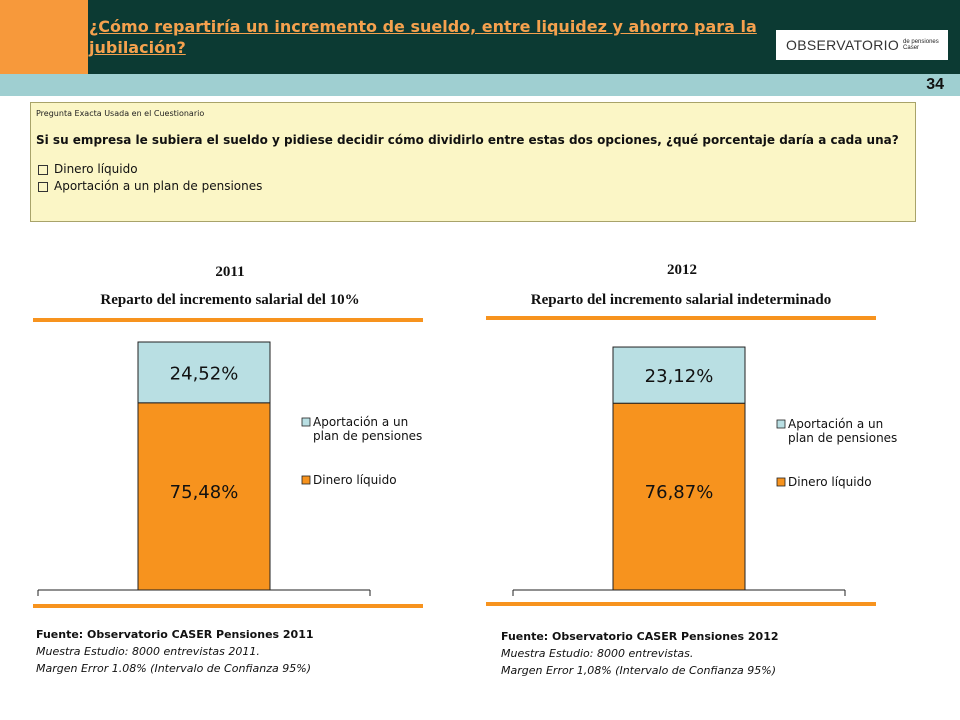 The image size is (960, 720). I want to click on chart-2012-top-rule, so click(681, 318).